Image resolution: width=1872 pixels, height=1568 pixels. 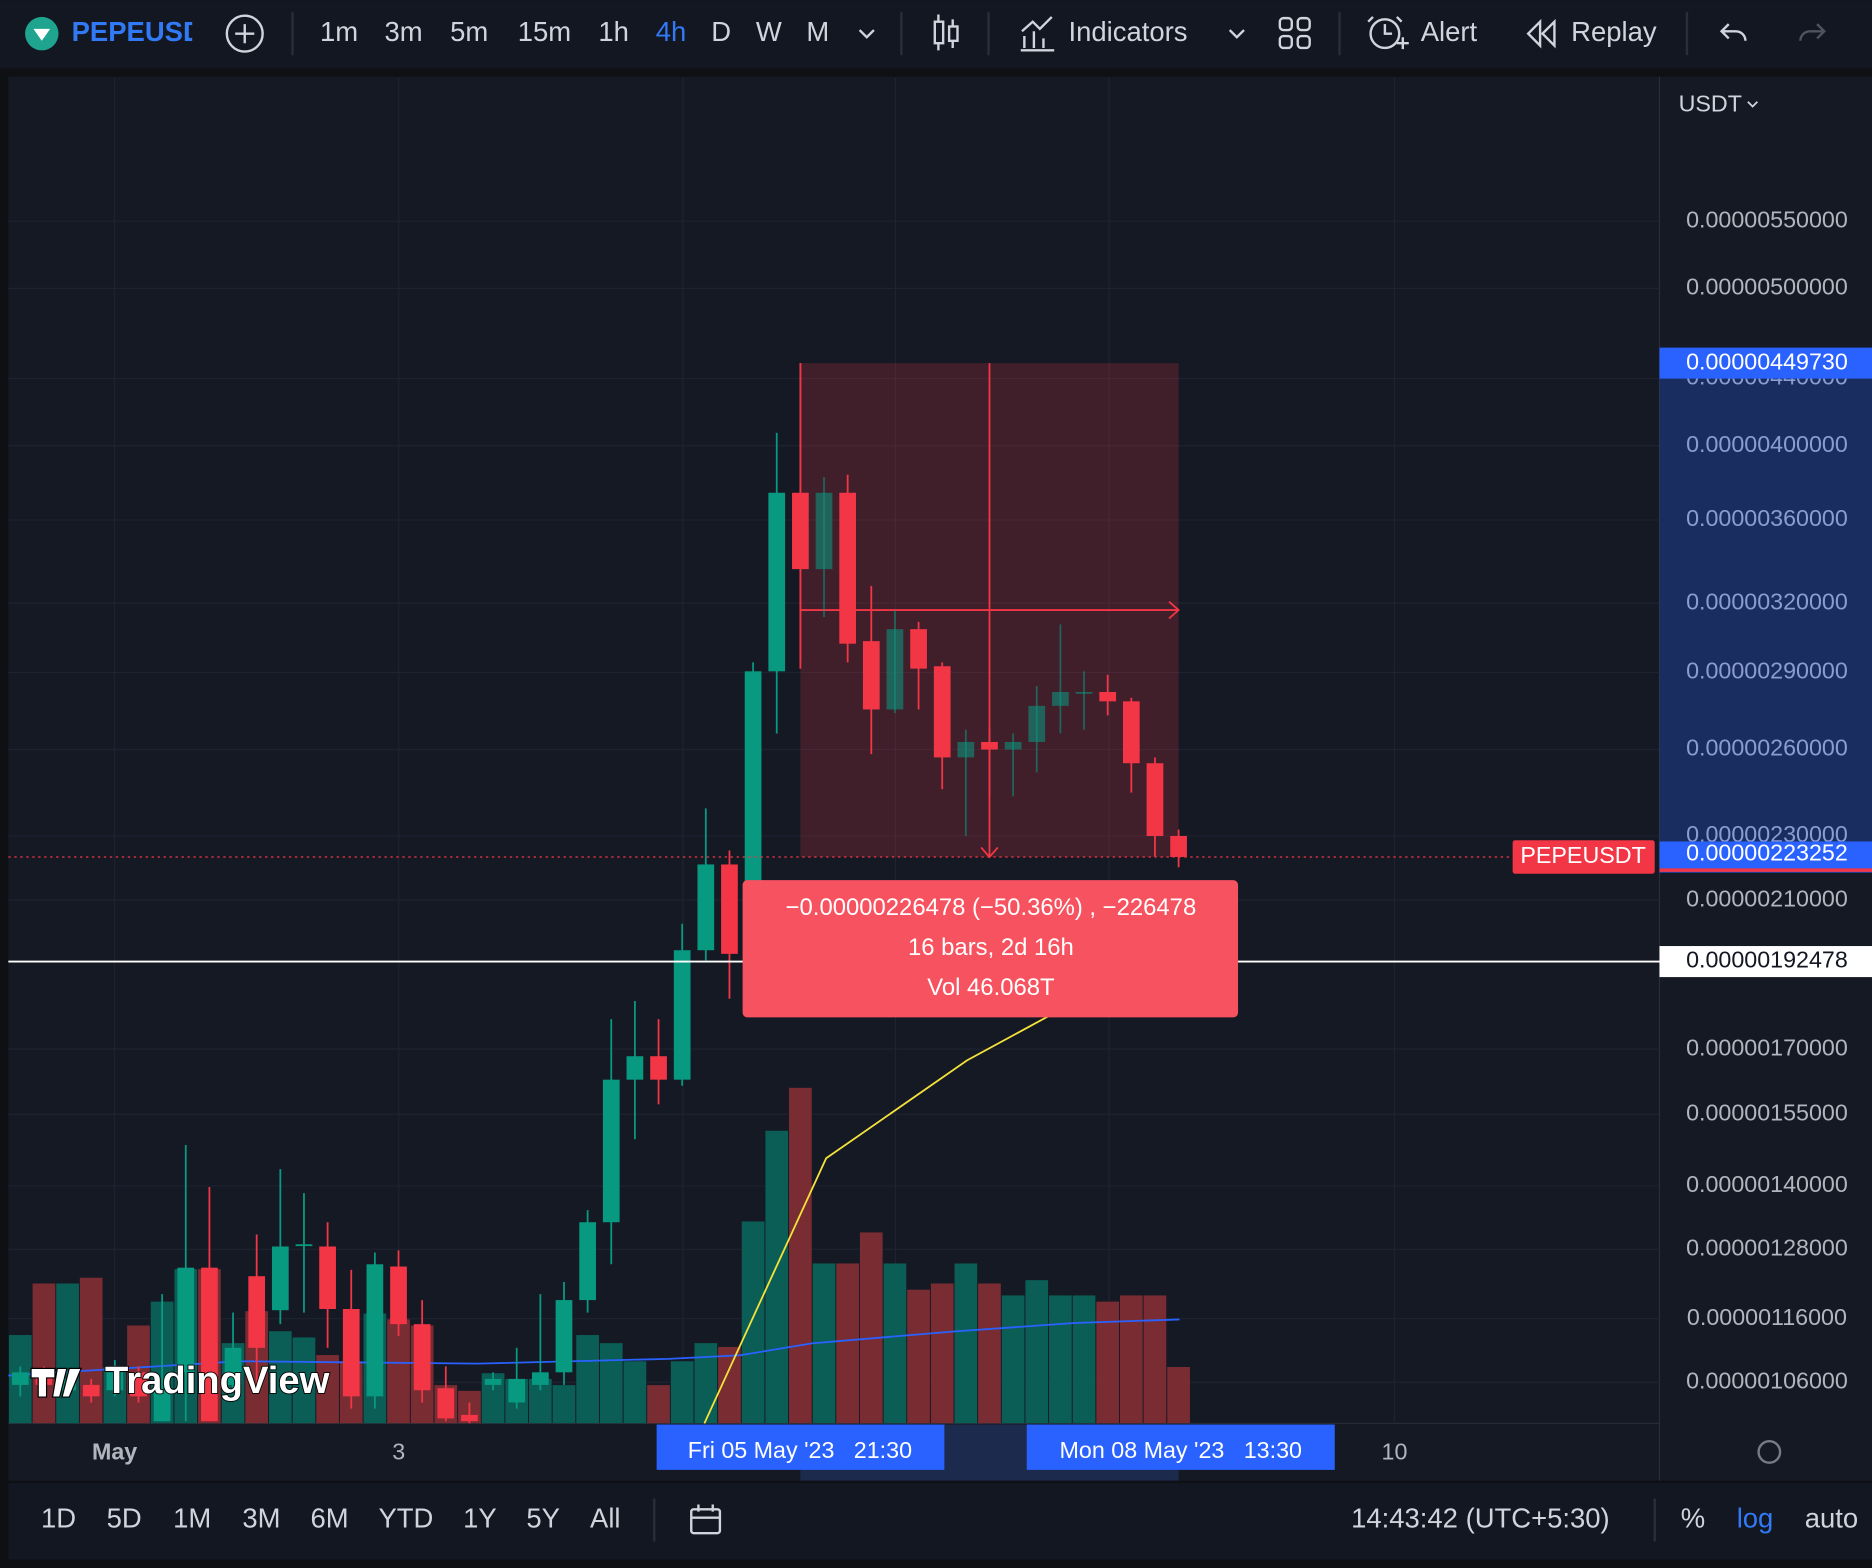 I want to click on layout-icon, so click(x=1294, y=33).